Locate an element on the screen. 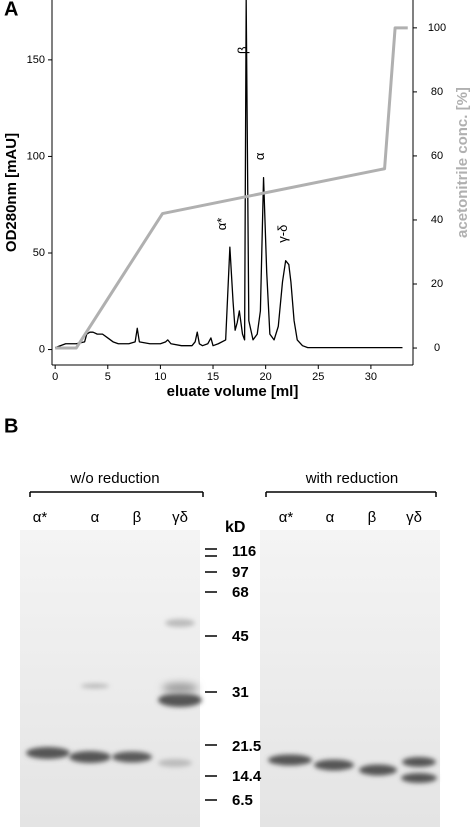  y2-tick-label: 60 is located at coordinates (437, 156).